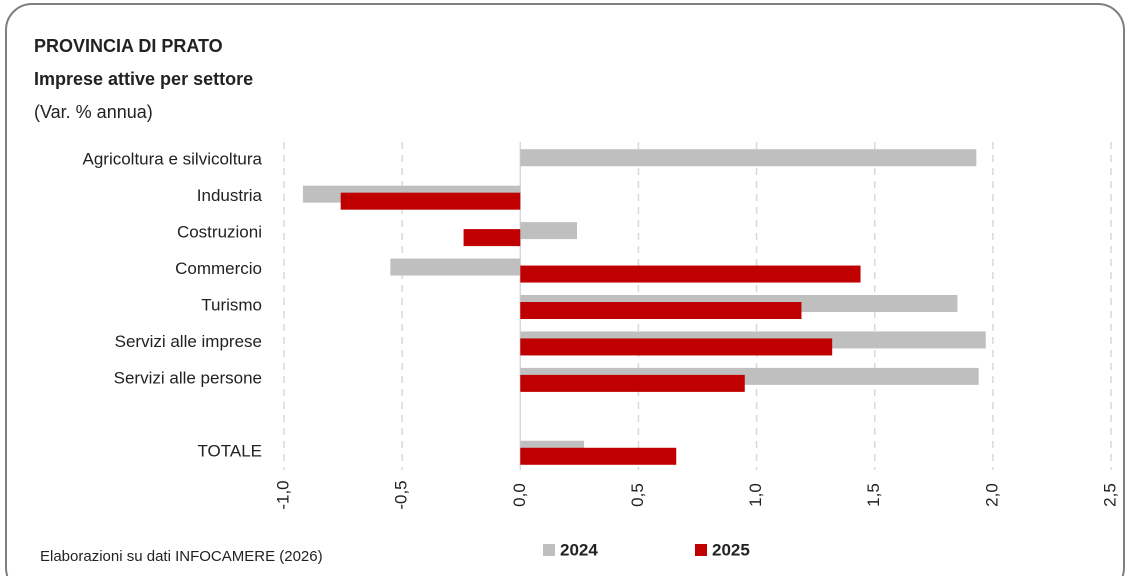 This screenshot has width=1131, height=576. What do you see at coordinates (188, 377) in the screenshot?
I see `y-tick-label: Servizi alle persone` at bounding box center [188, 377].